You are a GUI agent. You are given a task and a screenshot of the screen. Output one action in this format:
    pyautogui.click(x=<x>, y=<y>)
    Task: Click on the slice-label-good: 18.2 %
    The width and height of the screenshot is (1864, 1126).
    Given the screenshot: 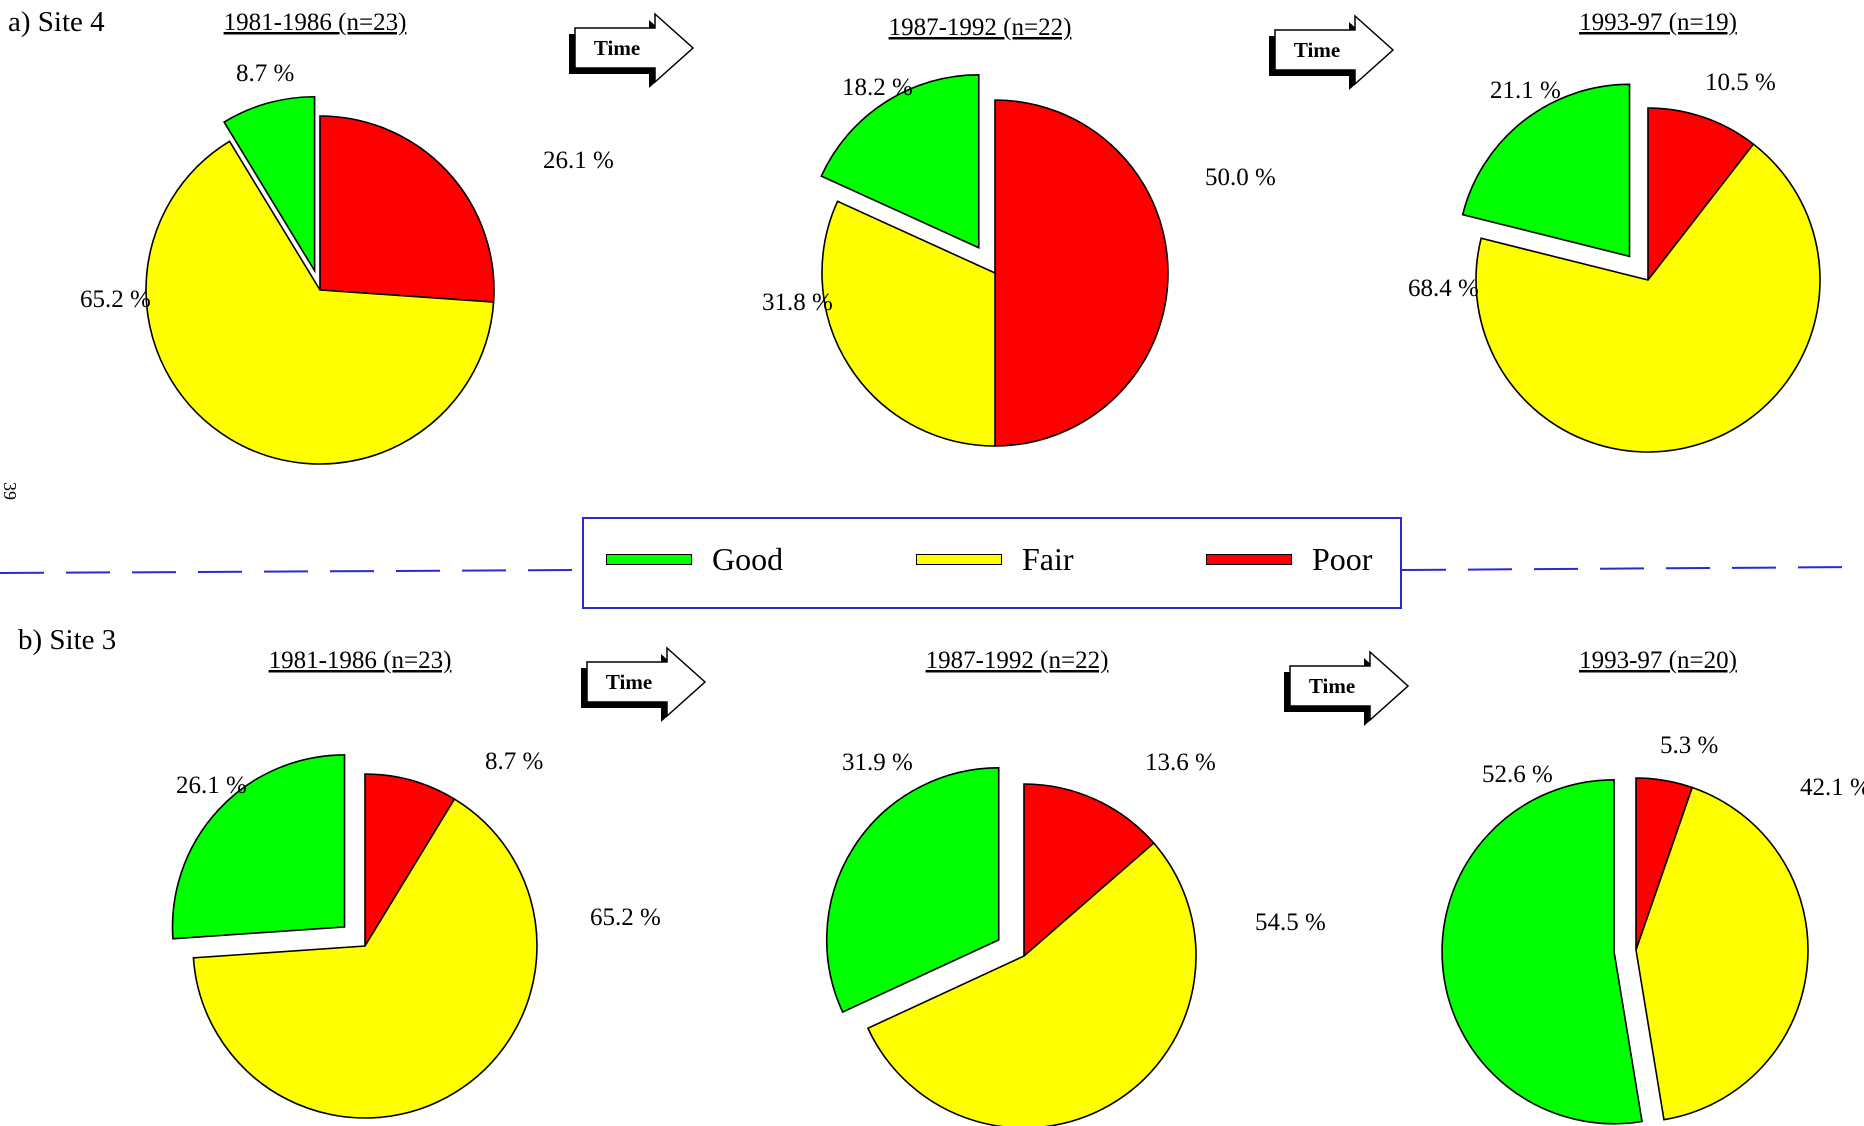 What is the action you would take?
    pyautogui.click(x=877, y=87)
    